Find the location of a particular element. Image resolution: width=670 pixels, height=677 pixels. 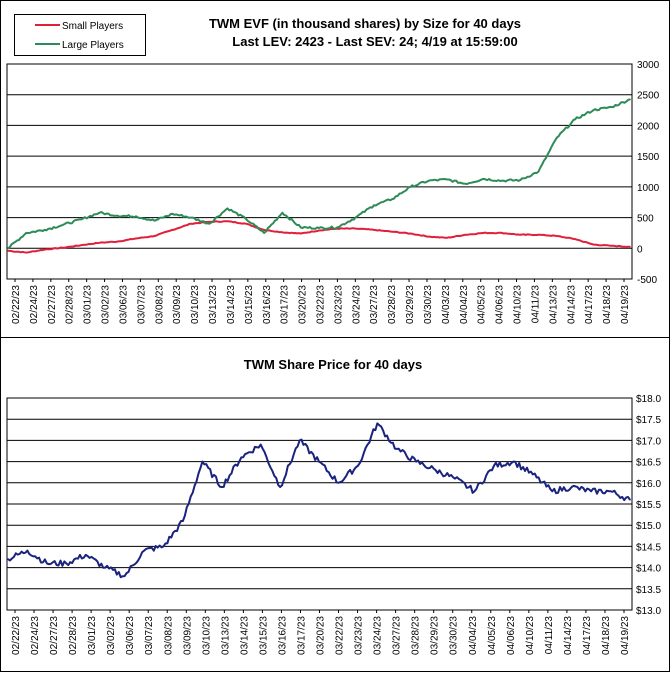

x-tick-label: 04/17/23 is located at coordinates (587, 635).